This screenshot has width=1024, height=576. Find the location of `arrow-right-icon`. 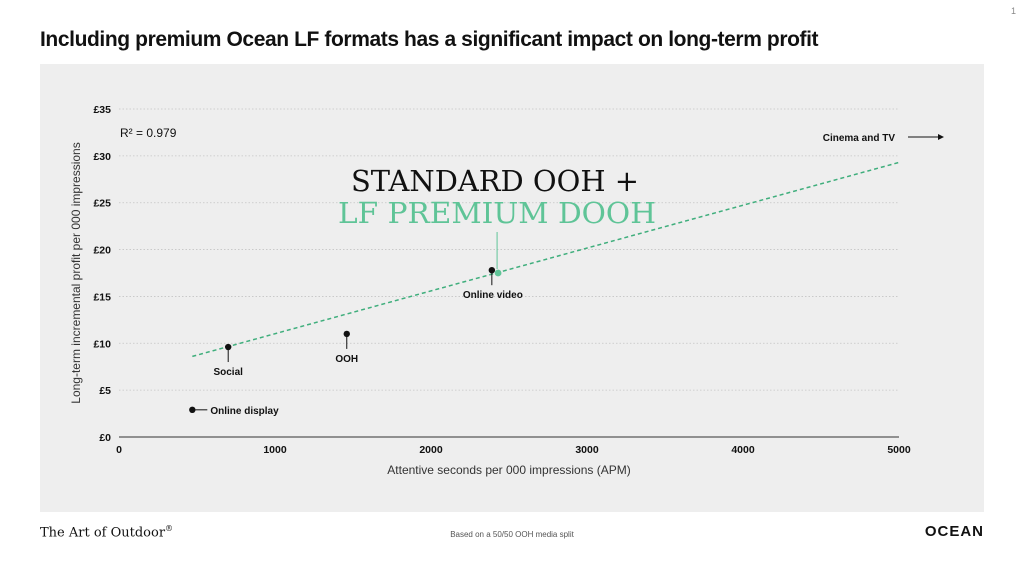

arrow-right-icon is located at coordinates (941, 137).